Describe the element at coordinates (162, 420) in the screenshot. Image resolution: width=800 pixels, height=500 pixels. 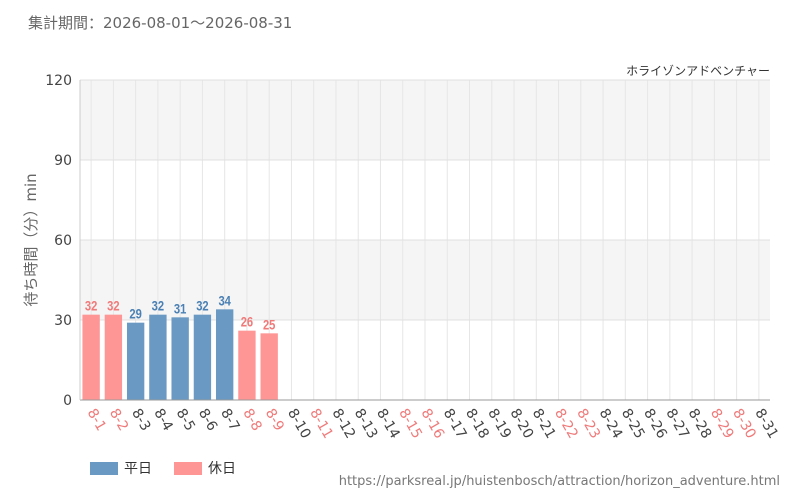
I see `x-tick-label: 8-4` at that location.